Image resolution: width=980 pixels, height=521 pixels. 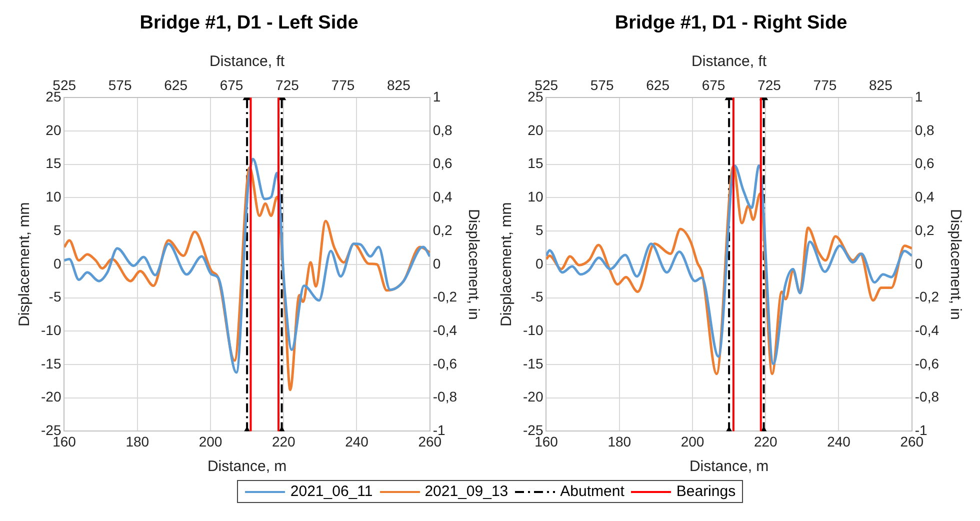 What do you see at coordinates (249, 23) in the screenshot?
I see `chart-title: Bridge #1, D1 - Left Side` at bounding box center [249, 23].